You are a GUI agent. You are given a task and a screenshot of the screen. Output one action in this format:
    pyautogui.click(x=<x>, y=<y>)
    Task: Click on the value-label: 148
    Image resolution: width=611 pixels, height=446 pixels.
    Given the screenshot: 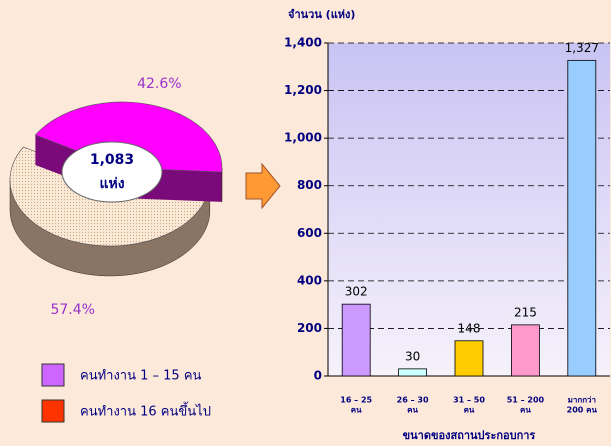 What is the action you would take?
    pyautogui.click(x=469, y=328)
    